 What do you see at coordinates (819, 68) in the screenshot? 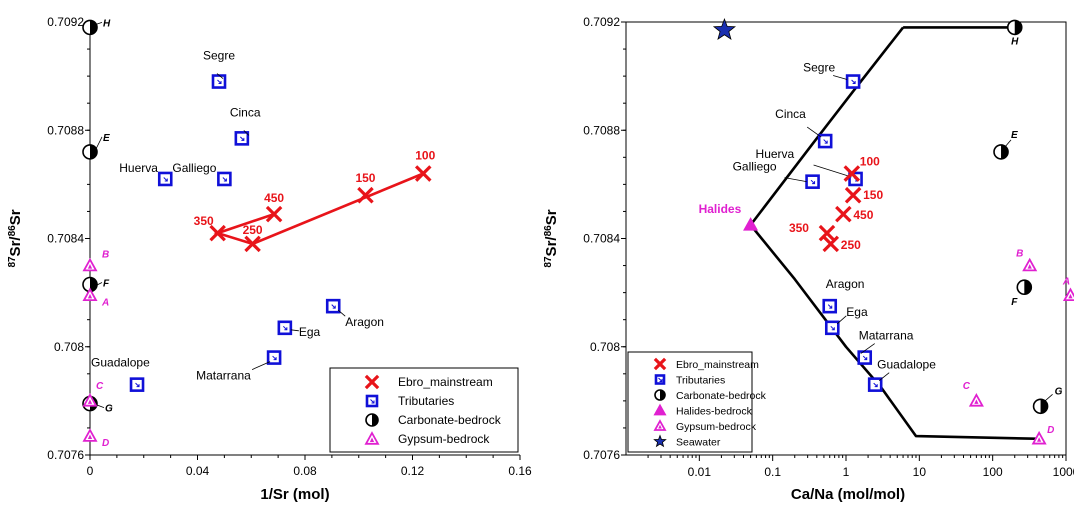
I see `right-tributary-label-segre: Segre` at bounding box center [819, 68].